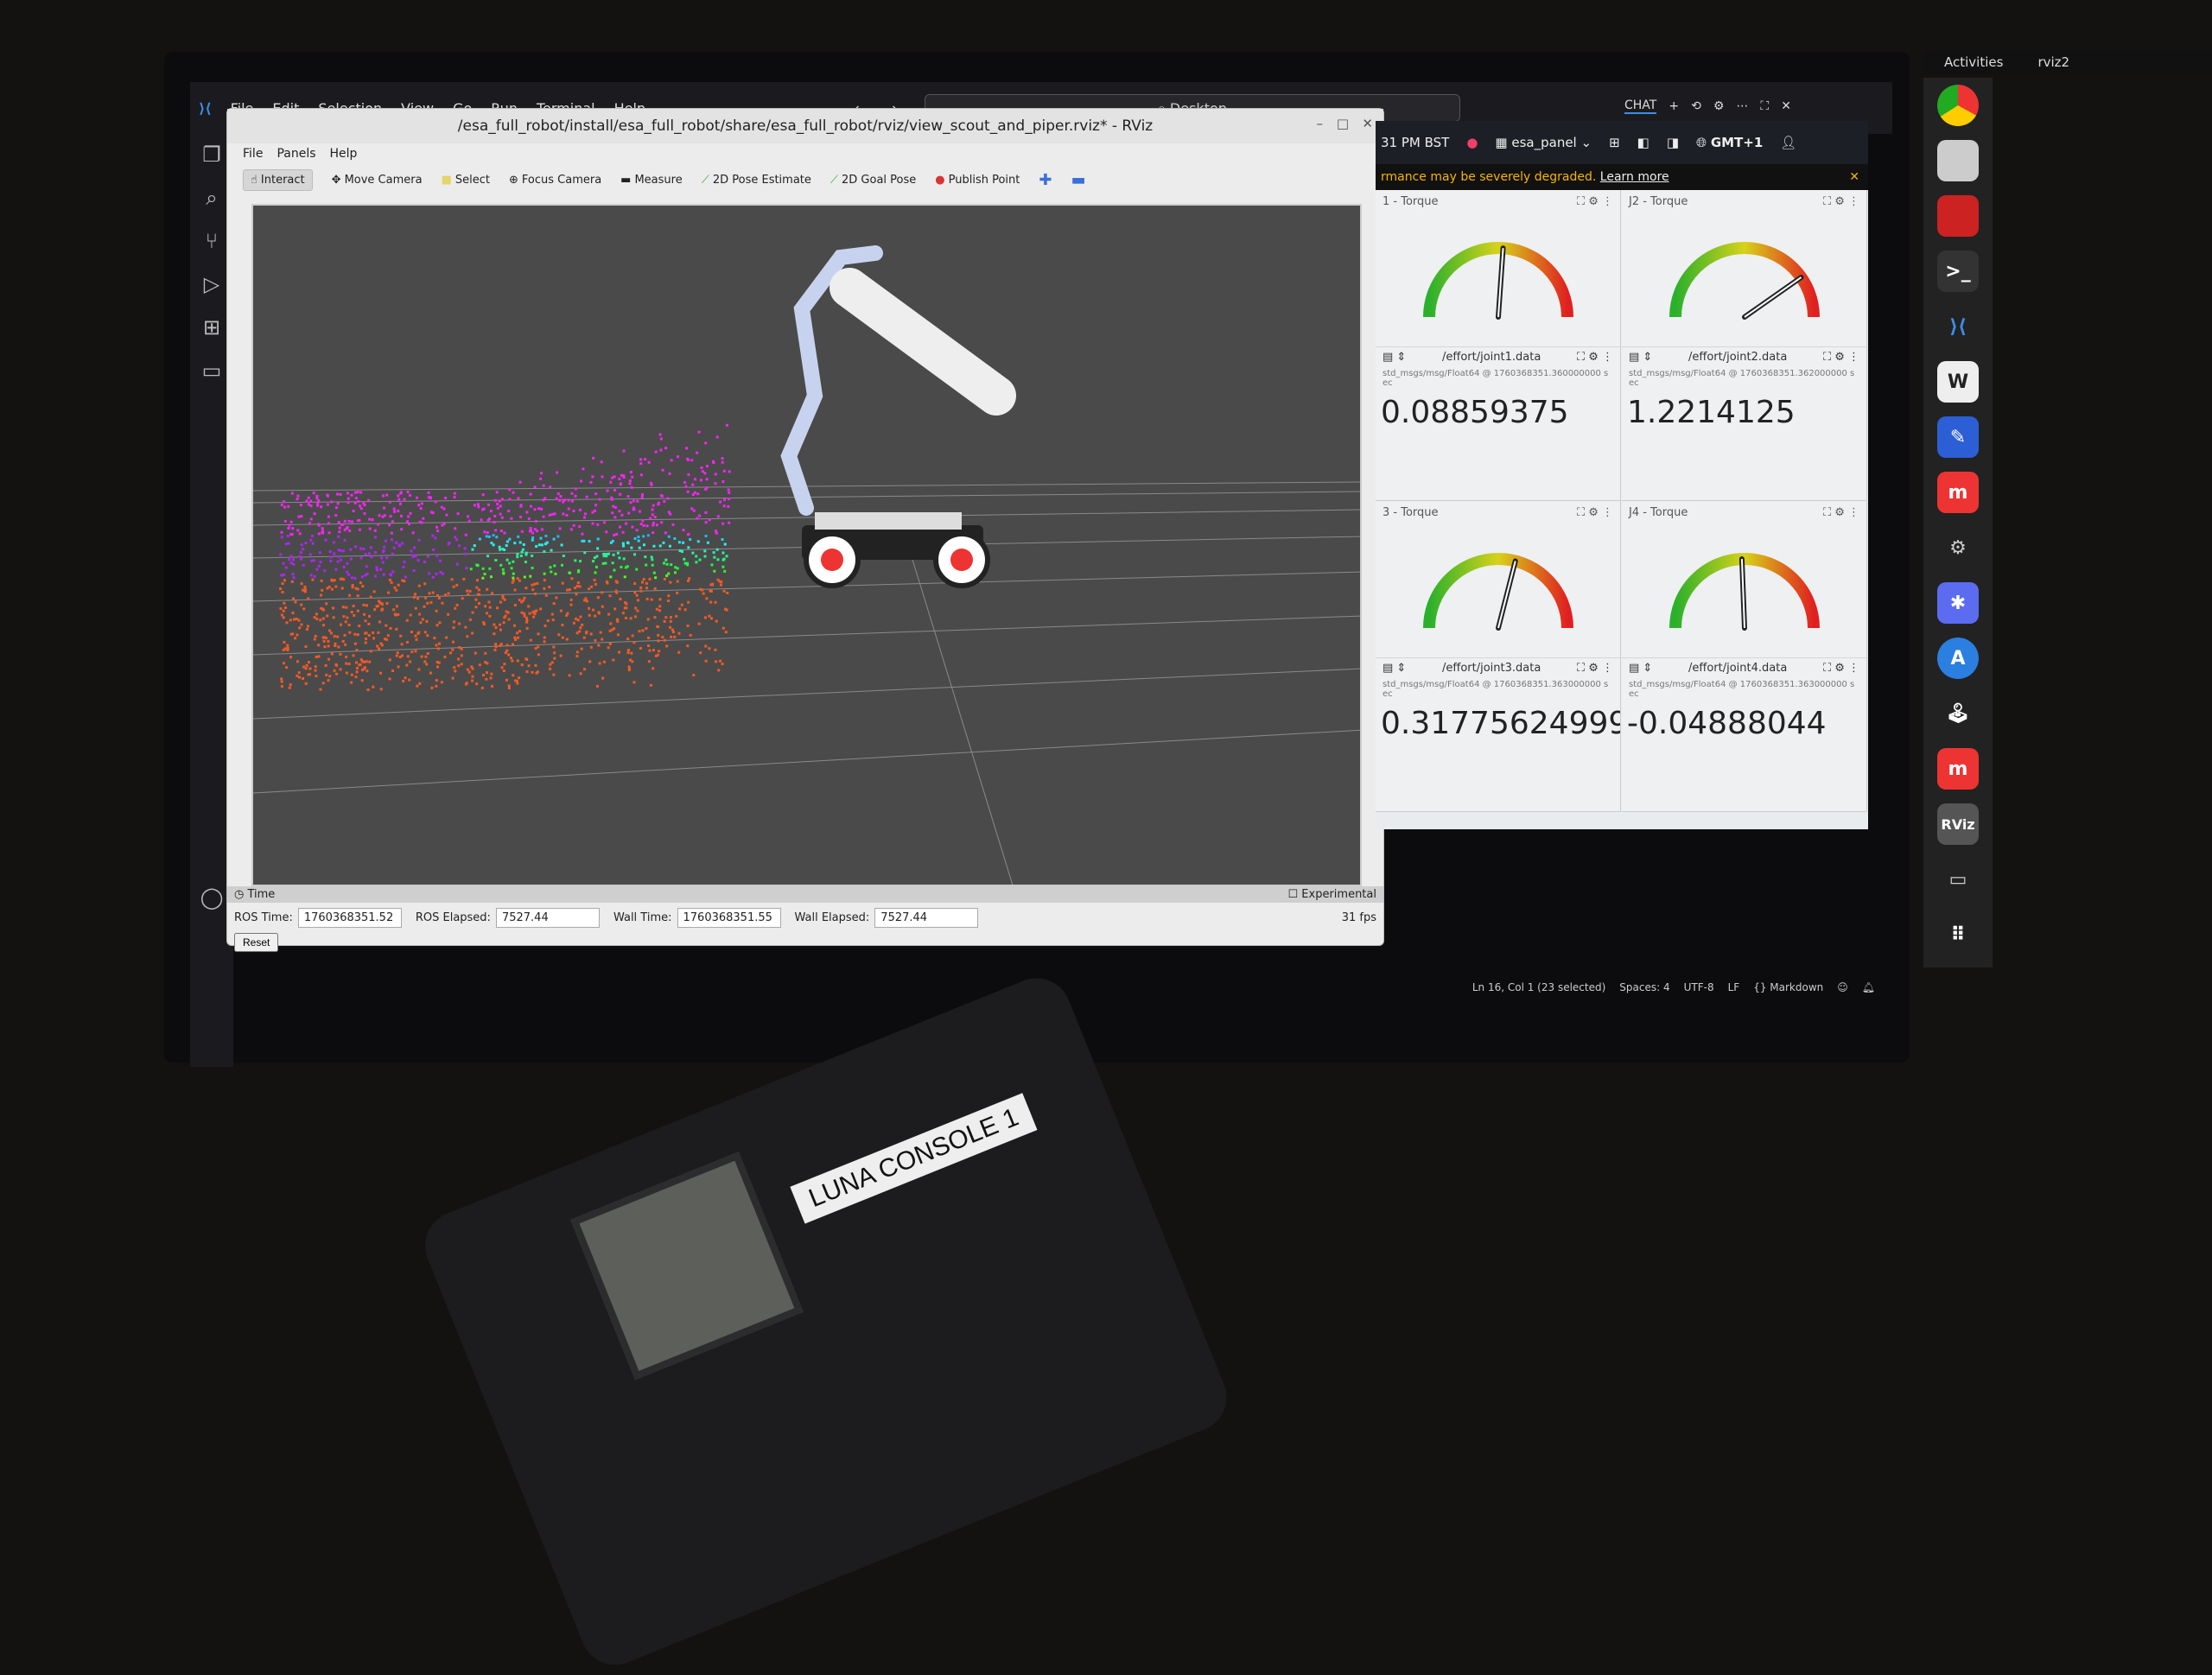 This screenshot has width=2212, height=1675. Describe the element at coordinates (1958, 382) in the screenshot. I see `waveform-icon: W` at that location.